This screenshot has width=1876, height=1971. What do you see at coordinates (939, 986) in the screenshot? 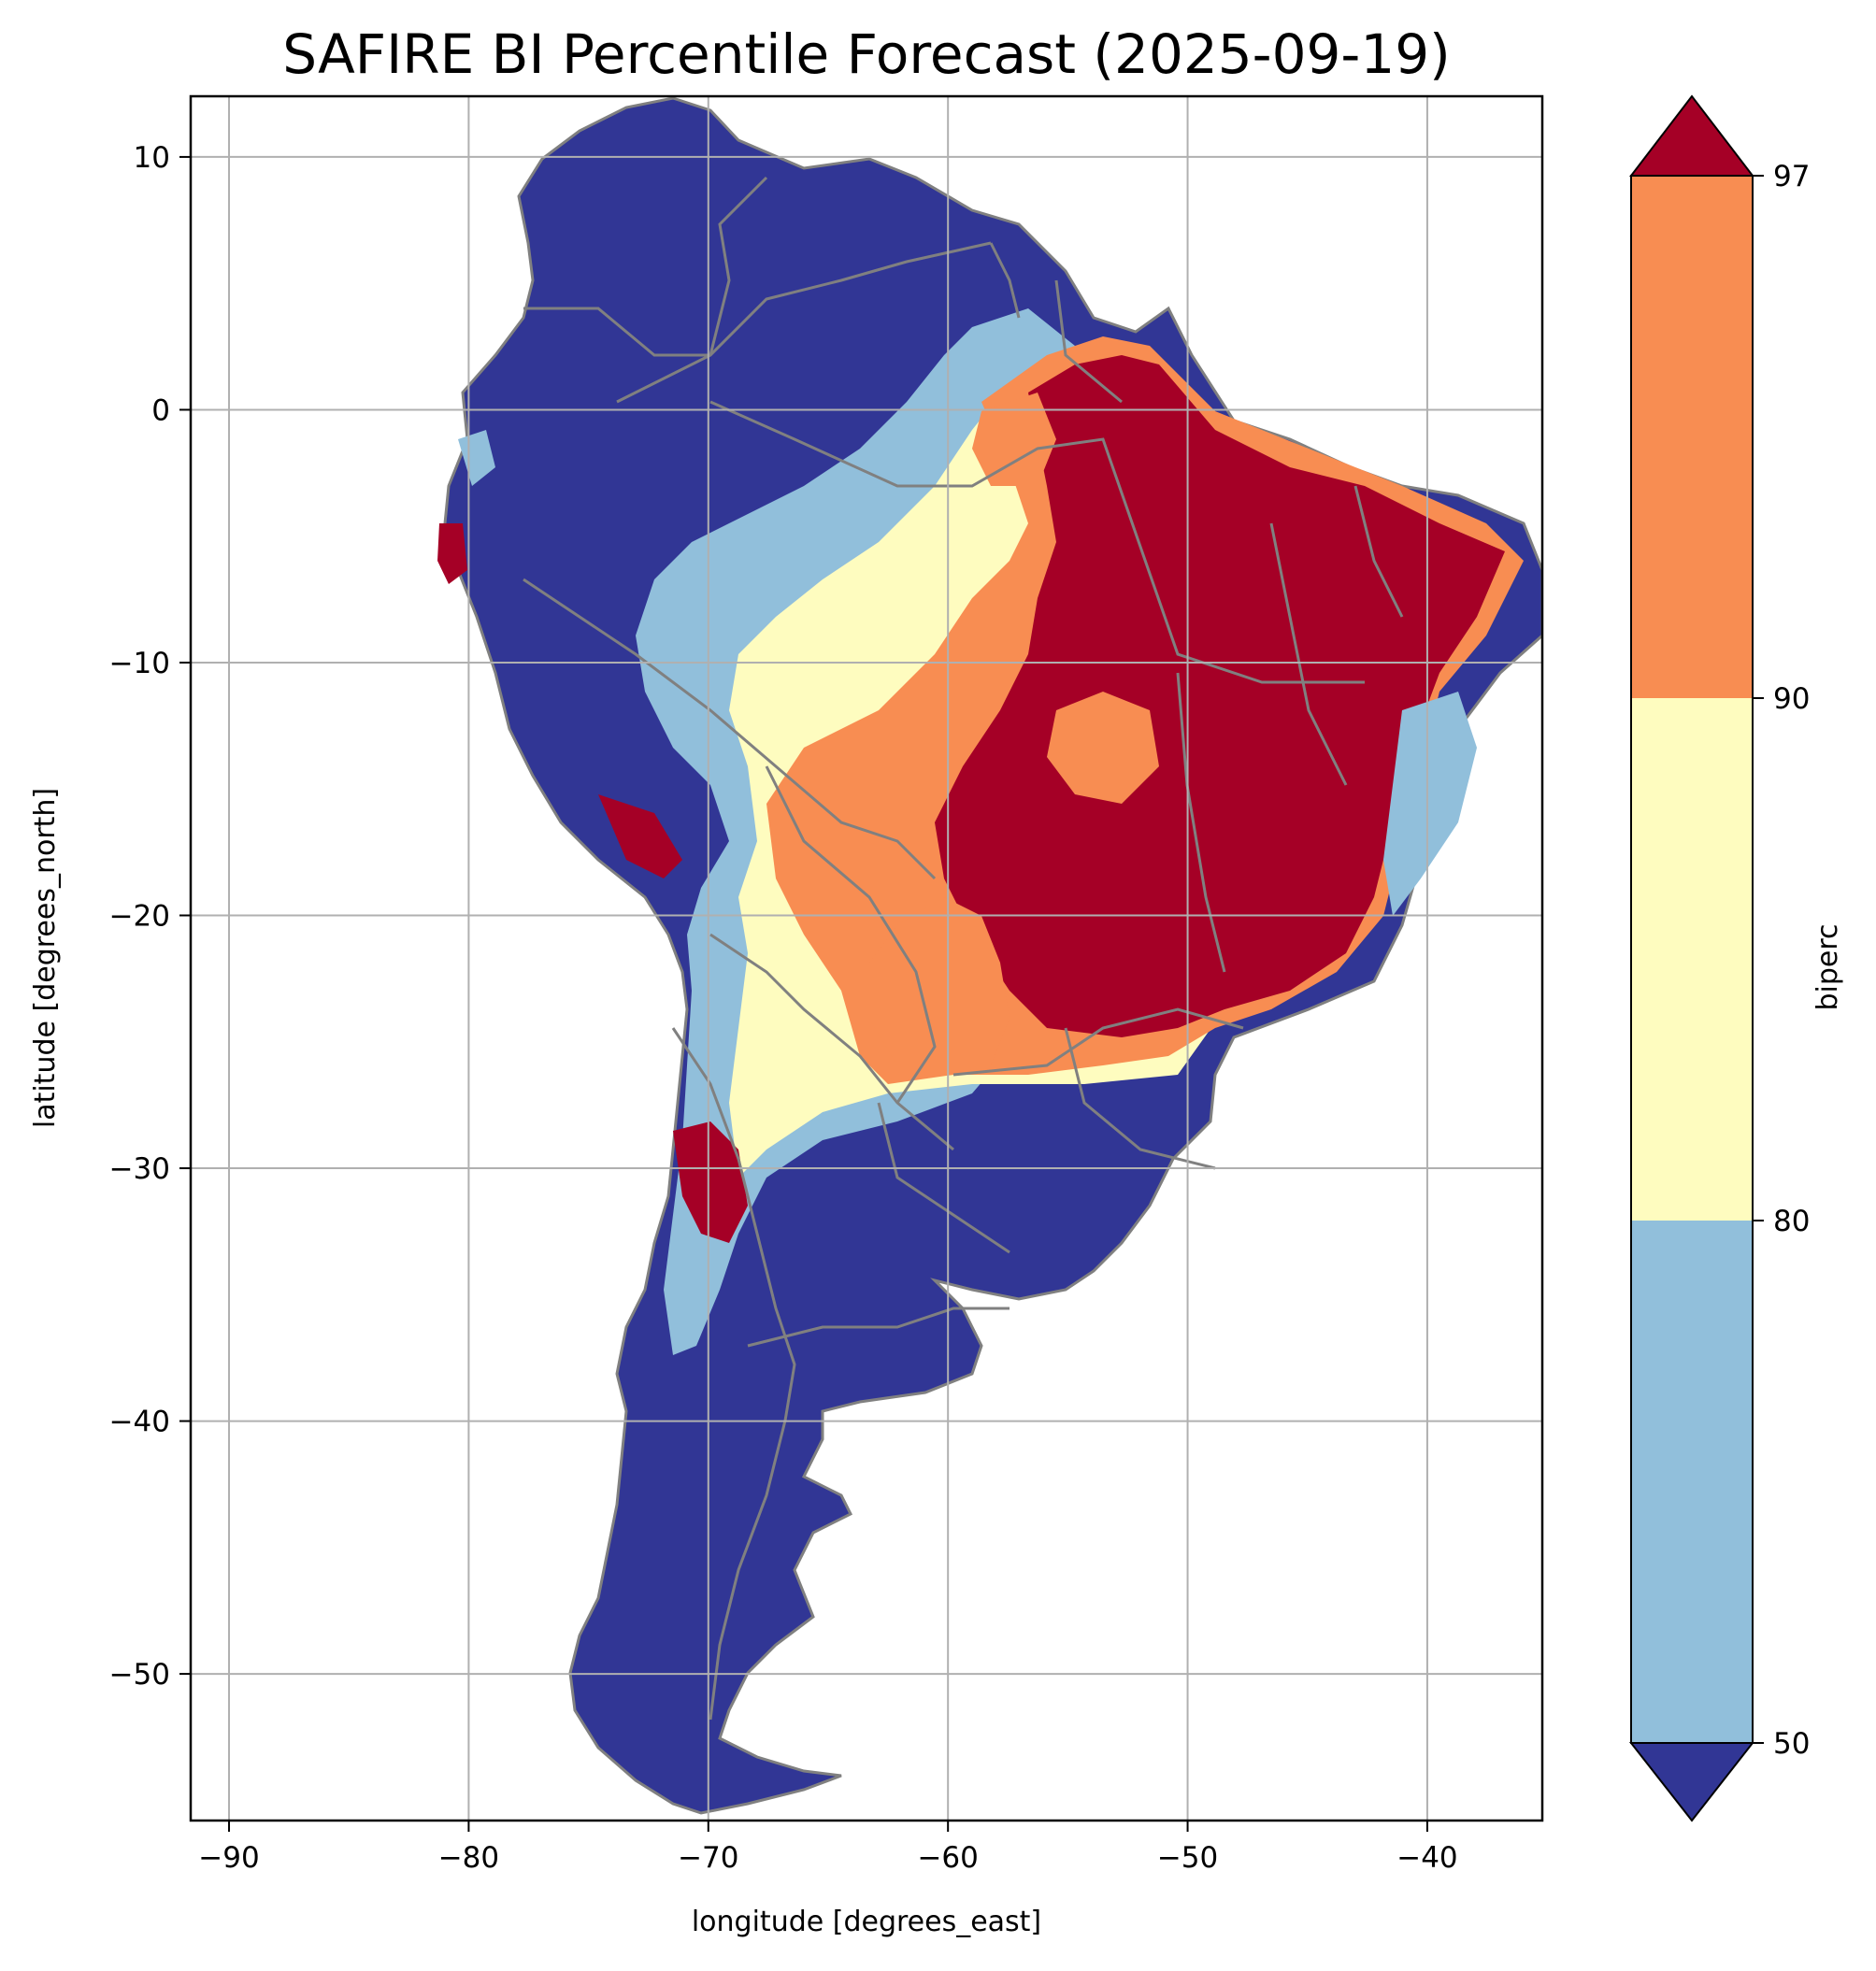
I see `orange-patch-paraguay` at bounding box center [939, 986].